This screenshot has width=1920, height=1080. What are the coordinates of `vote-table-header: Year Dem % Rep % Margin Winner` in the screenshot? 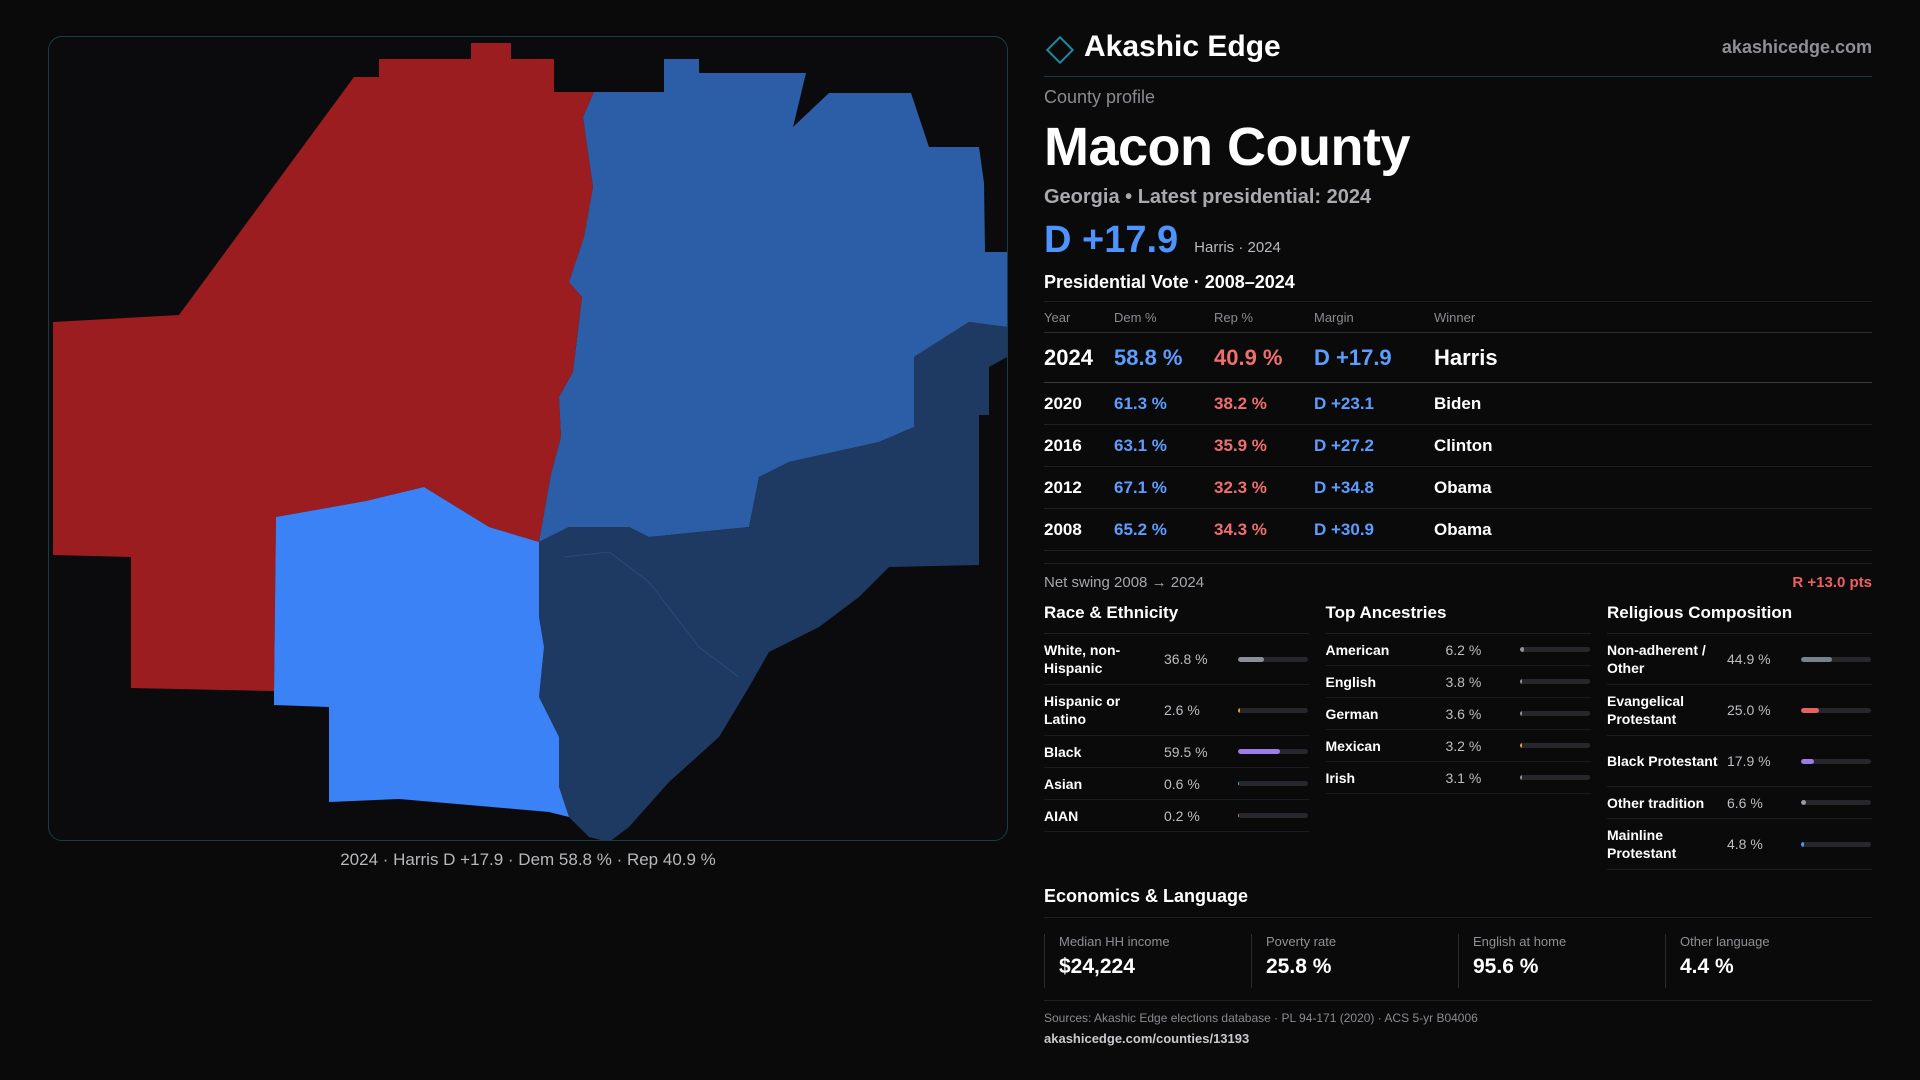 It's located at (1458, 317).